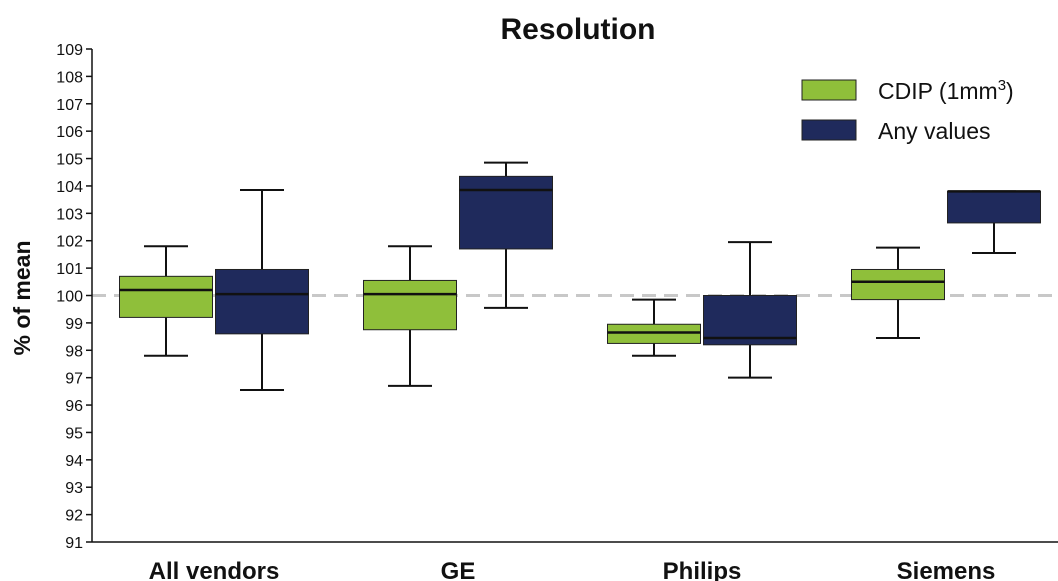  Describe the element at coordinates (74, 488) in the screenshot. I see `y-tick-label-93: 93` at that location.